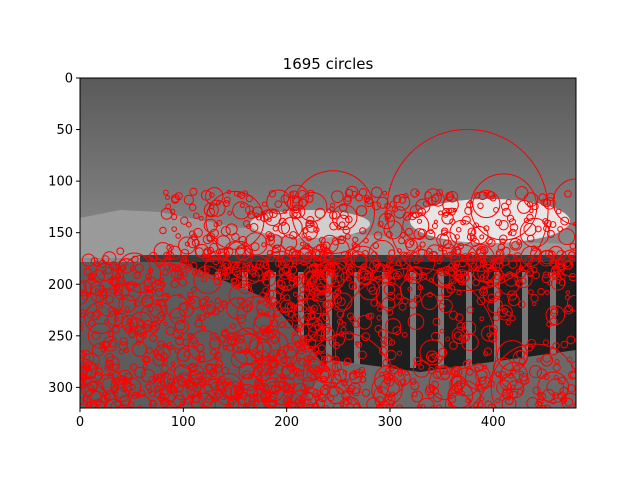 This screenshot has height=480, width=640. I want to click on chart-title: 1695 circles, so click(328, 64).